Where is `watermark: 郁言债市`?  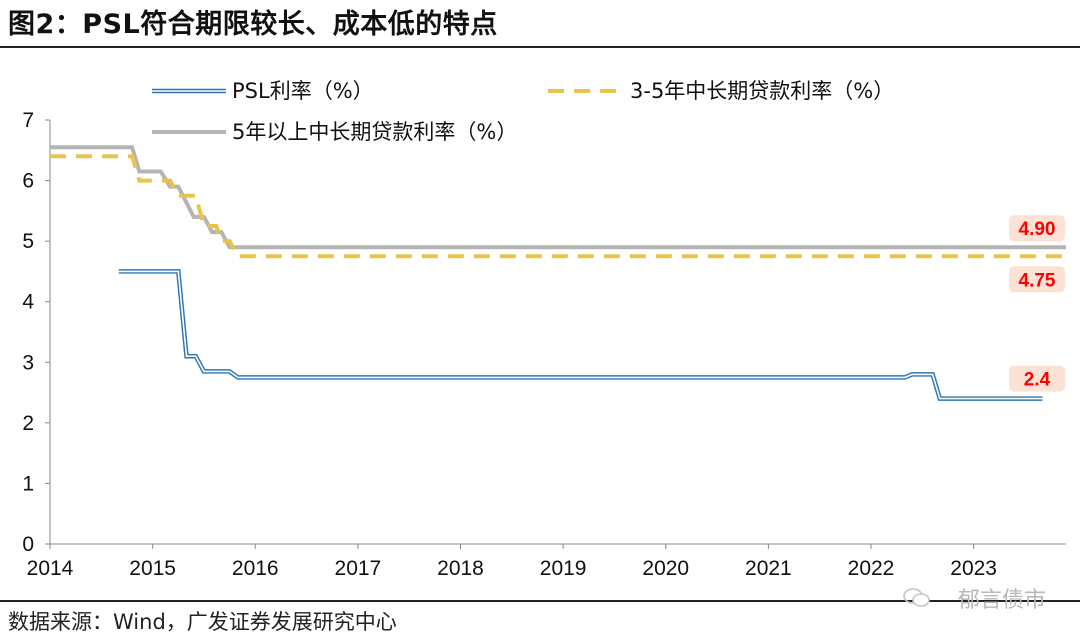
watermark: 郁言债市 is located at coordinates (1001, 600).